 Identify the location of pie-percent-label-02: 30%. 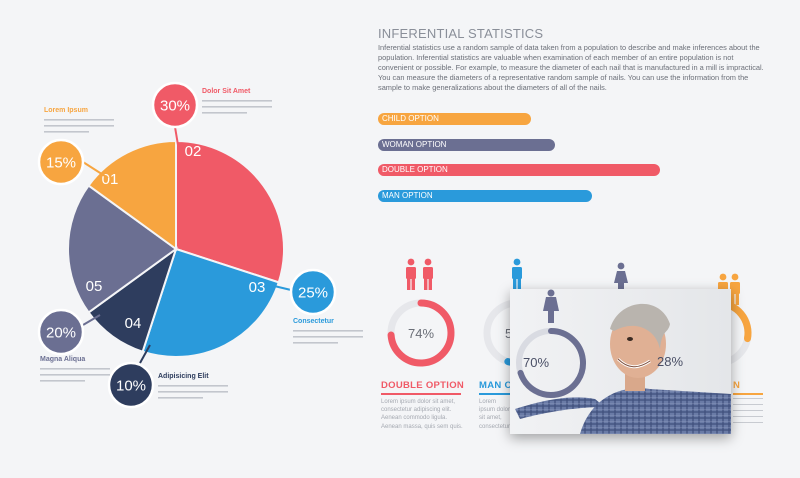
(175, 106).